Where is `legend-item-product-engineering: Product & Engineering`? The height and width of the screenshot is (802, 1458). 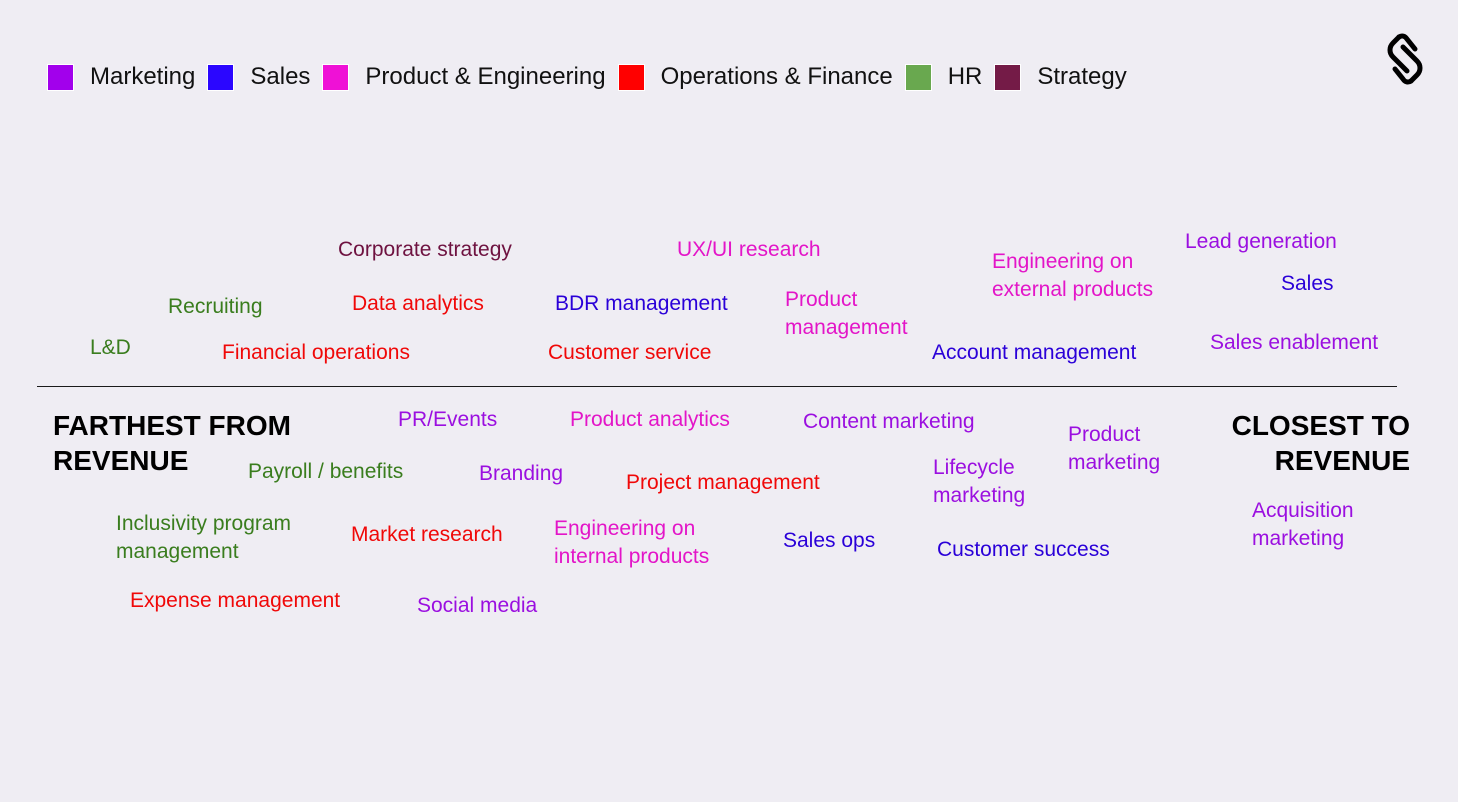 legend-item-product-engineering: Product & Engineering is located at coordinates (464, 77).